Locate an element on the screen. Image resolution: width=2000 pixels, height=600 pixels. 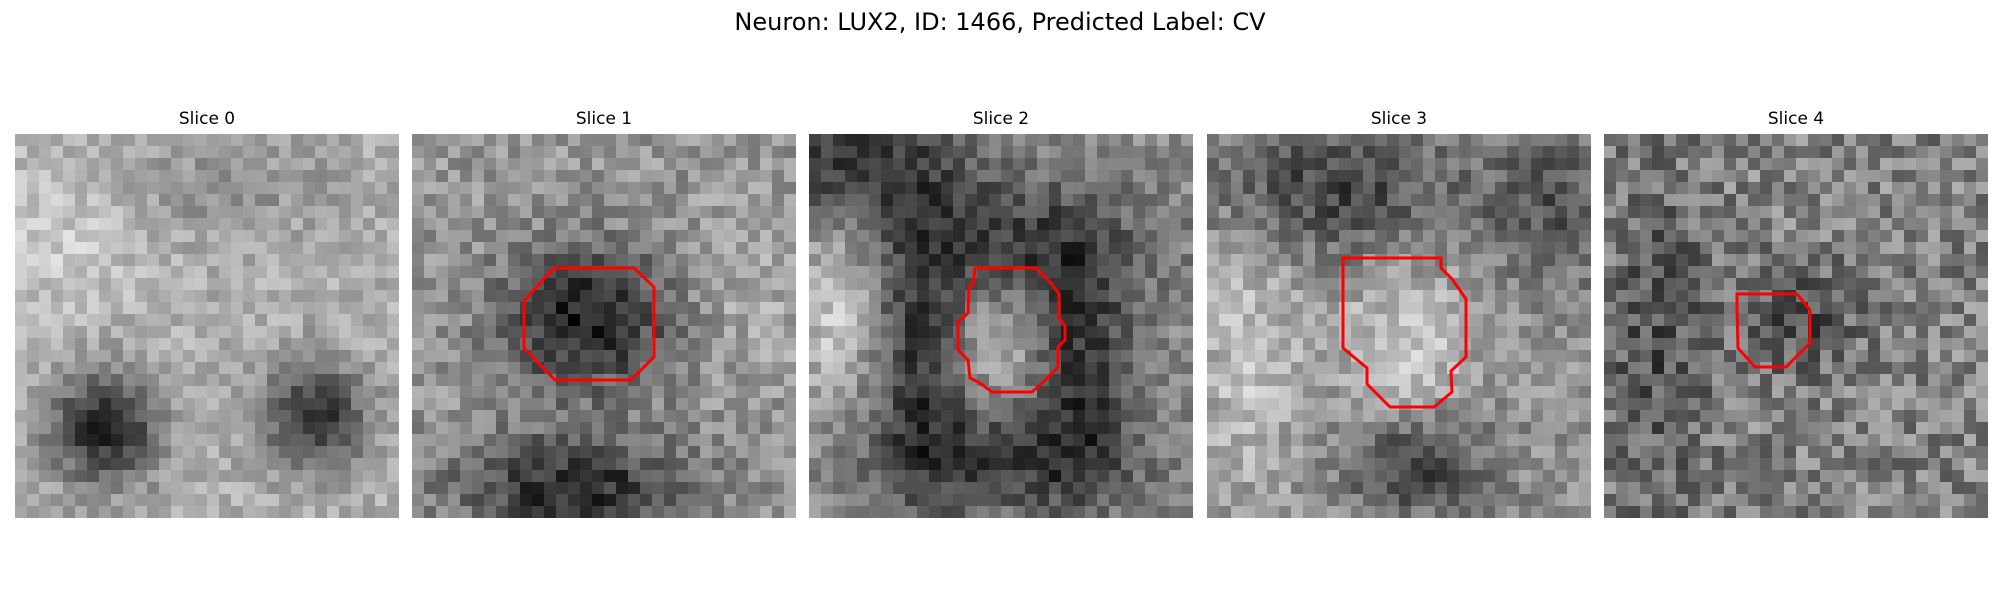
slice-panel-1: Slice 1 is located at coordinates (604, 313).